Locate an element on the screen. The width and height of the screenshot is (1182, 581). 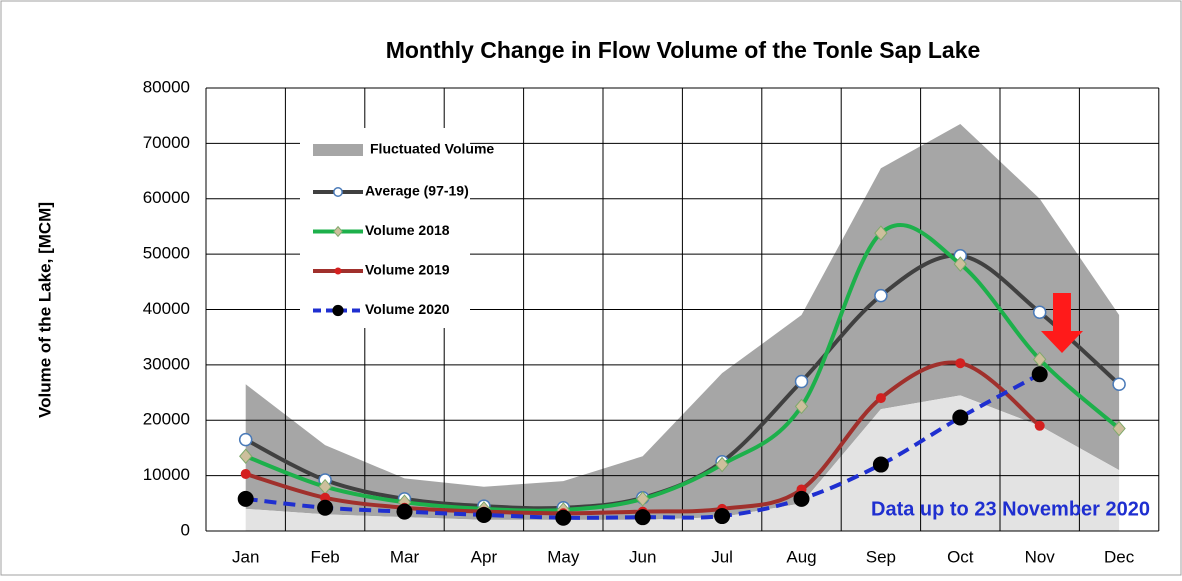
y-tick-label: 30000 is located at coordinates (166, 363).